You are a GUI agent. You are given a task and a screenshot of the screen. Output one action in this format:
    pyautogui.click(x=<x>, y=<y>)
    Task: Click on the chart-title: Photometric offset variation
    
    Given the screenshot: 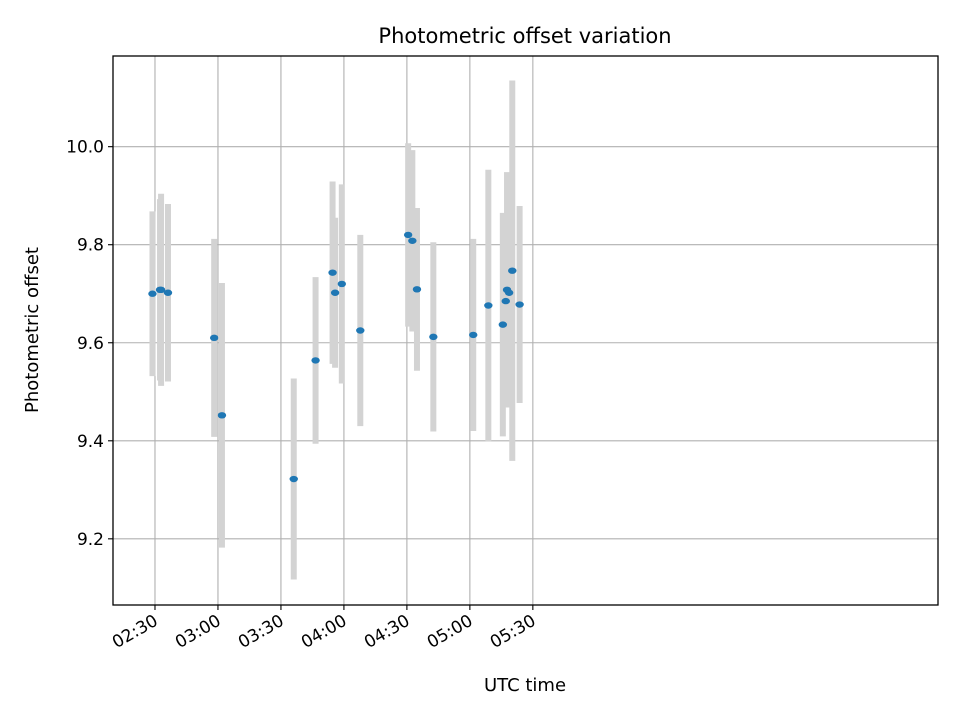 What is the action you would take?
    pyautogui.click(x=524, y=36)
    